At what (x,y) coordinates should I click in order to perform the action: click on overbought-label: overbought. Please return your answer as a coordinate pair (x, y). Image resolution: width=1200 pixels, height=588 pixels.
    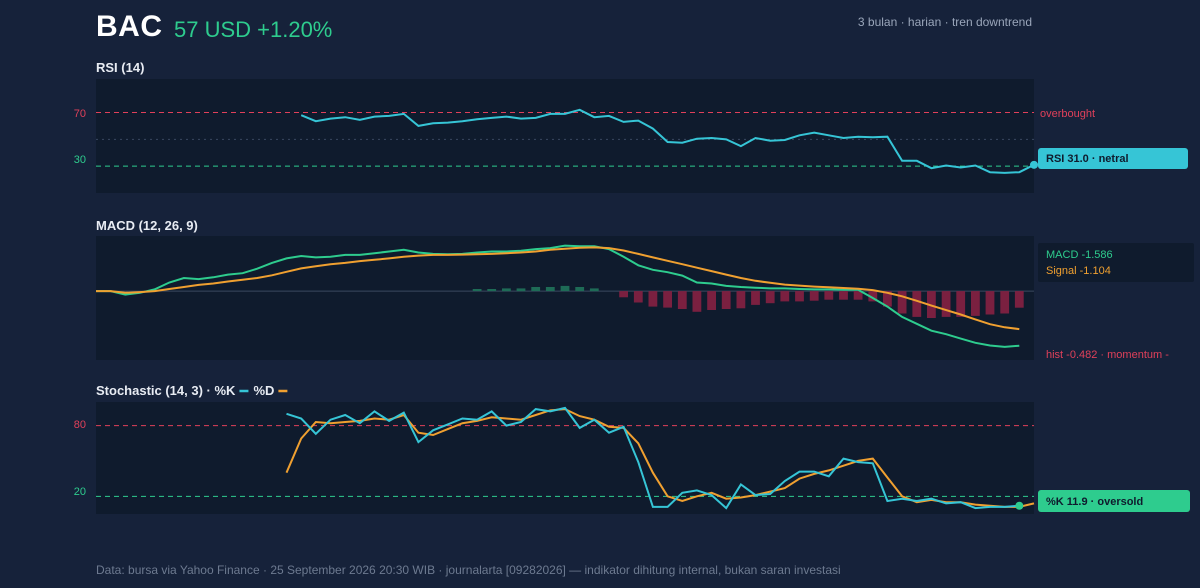
    Looking at the image, I should click on (1067, 114).